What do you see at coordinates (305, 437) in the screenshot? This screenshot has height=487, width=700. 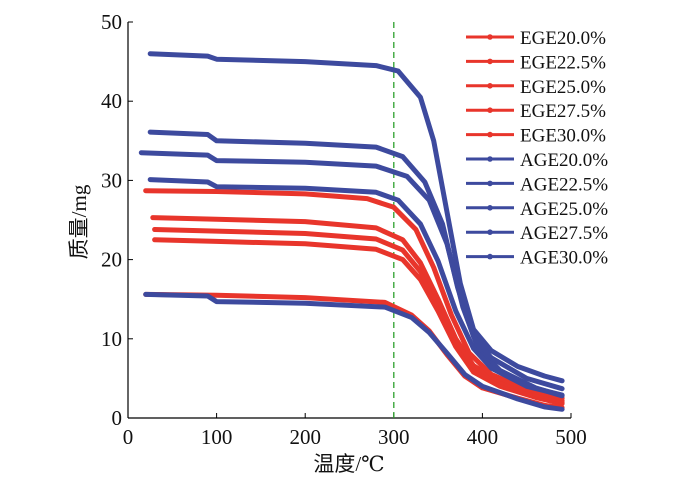 I see `x-tick-label: 200` at bounding box center [305, 437].